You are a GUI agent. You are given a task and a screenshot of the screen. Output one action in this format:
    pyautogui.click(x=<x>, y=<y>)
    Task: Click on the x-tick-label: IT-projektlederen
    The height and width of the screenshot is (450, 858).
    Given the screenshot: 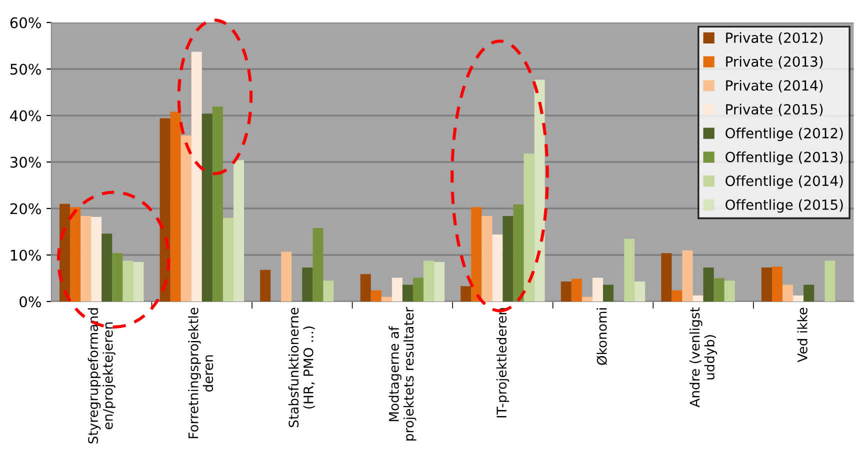 What is the action you would take?
    pyautogui.click(x=503, y=363)
    